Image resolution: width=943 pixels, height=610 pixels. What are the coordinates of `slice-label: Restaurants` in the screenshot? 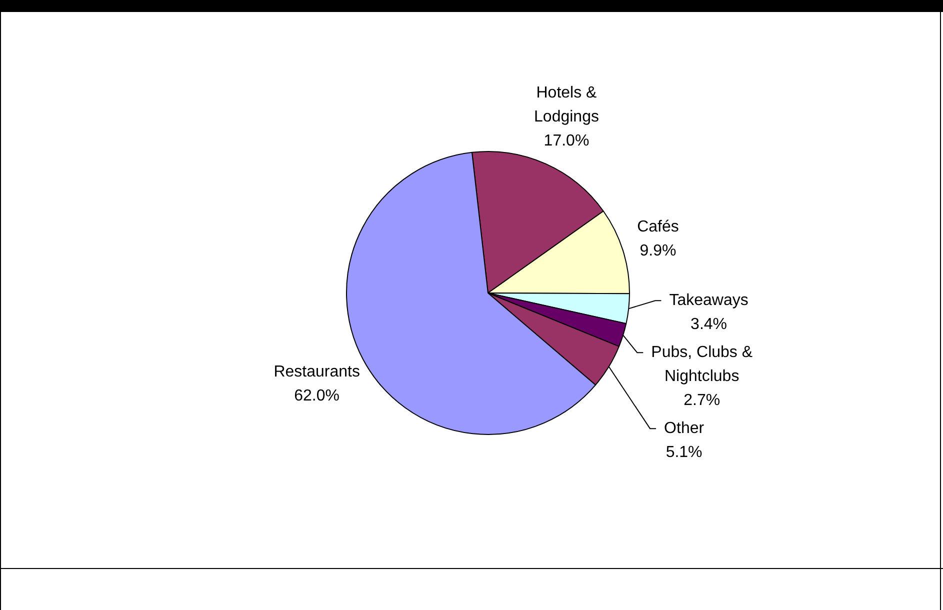 It's located at (317, 371).